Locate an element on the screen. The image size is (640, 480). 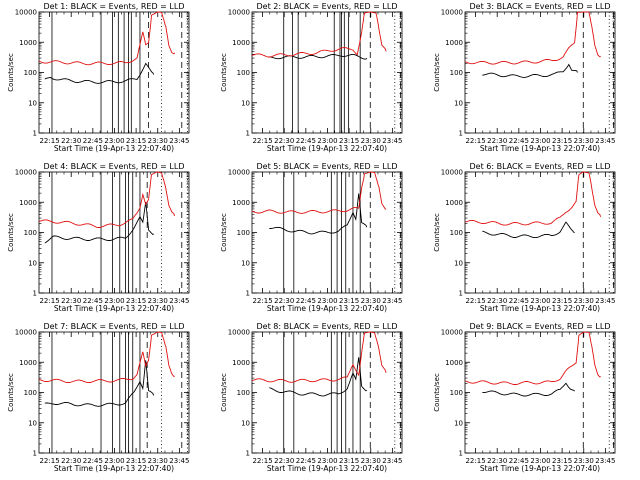
panel-title: Det 4: BLACK = Events, RED = LLD is located at coordinates (114, 166).